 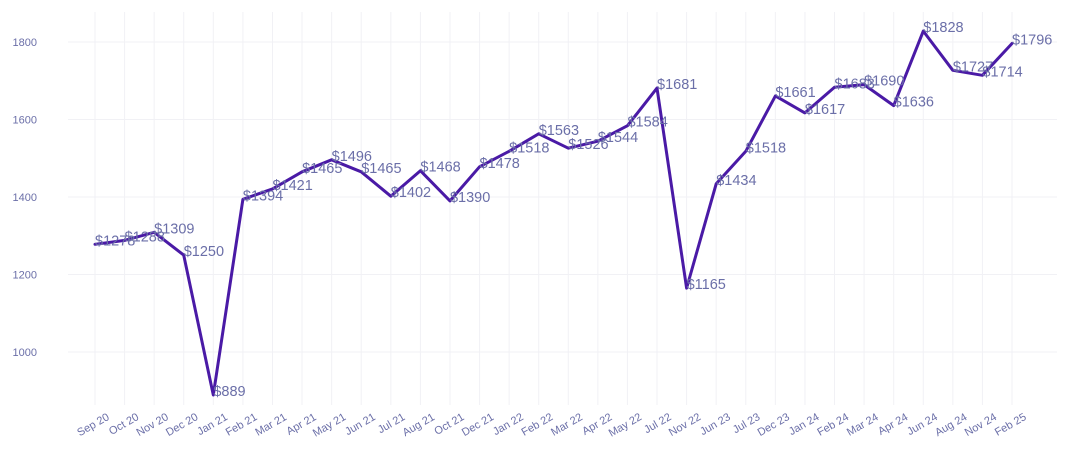 What do you see at coordinates (229, 392) in the screenshot?
I see `data-label: $889` at bounding box center [229, 392].